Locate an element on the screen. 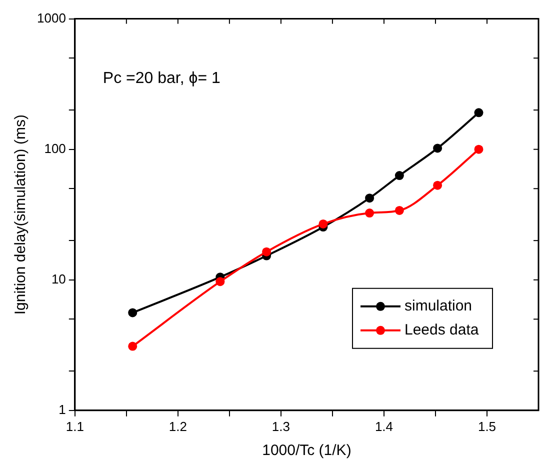 Image resolution: width=551 pixels, height=472 pixels. x-tick-label: 1.2 is located at coordinates (177, 426).